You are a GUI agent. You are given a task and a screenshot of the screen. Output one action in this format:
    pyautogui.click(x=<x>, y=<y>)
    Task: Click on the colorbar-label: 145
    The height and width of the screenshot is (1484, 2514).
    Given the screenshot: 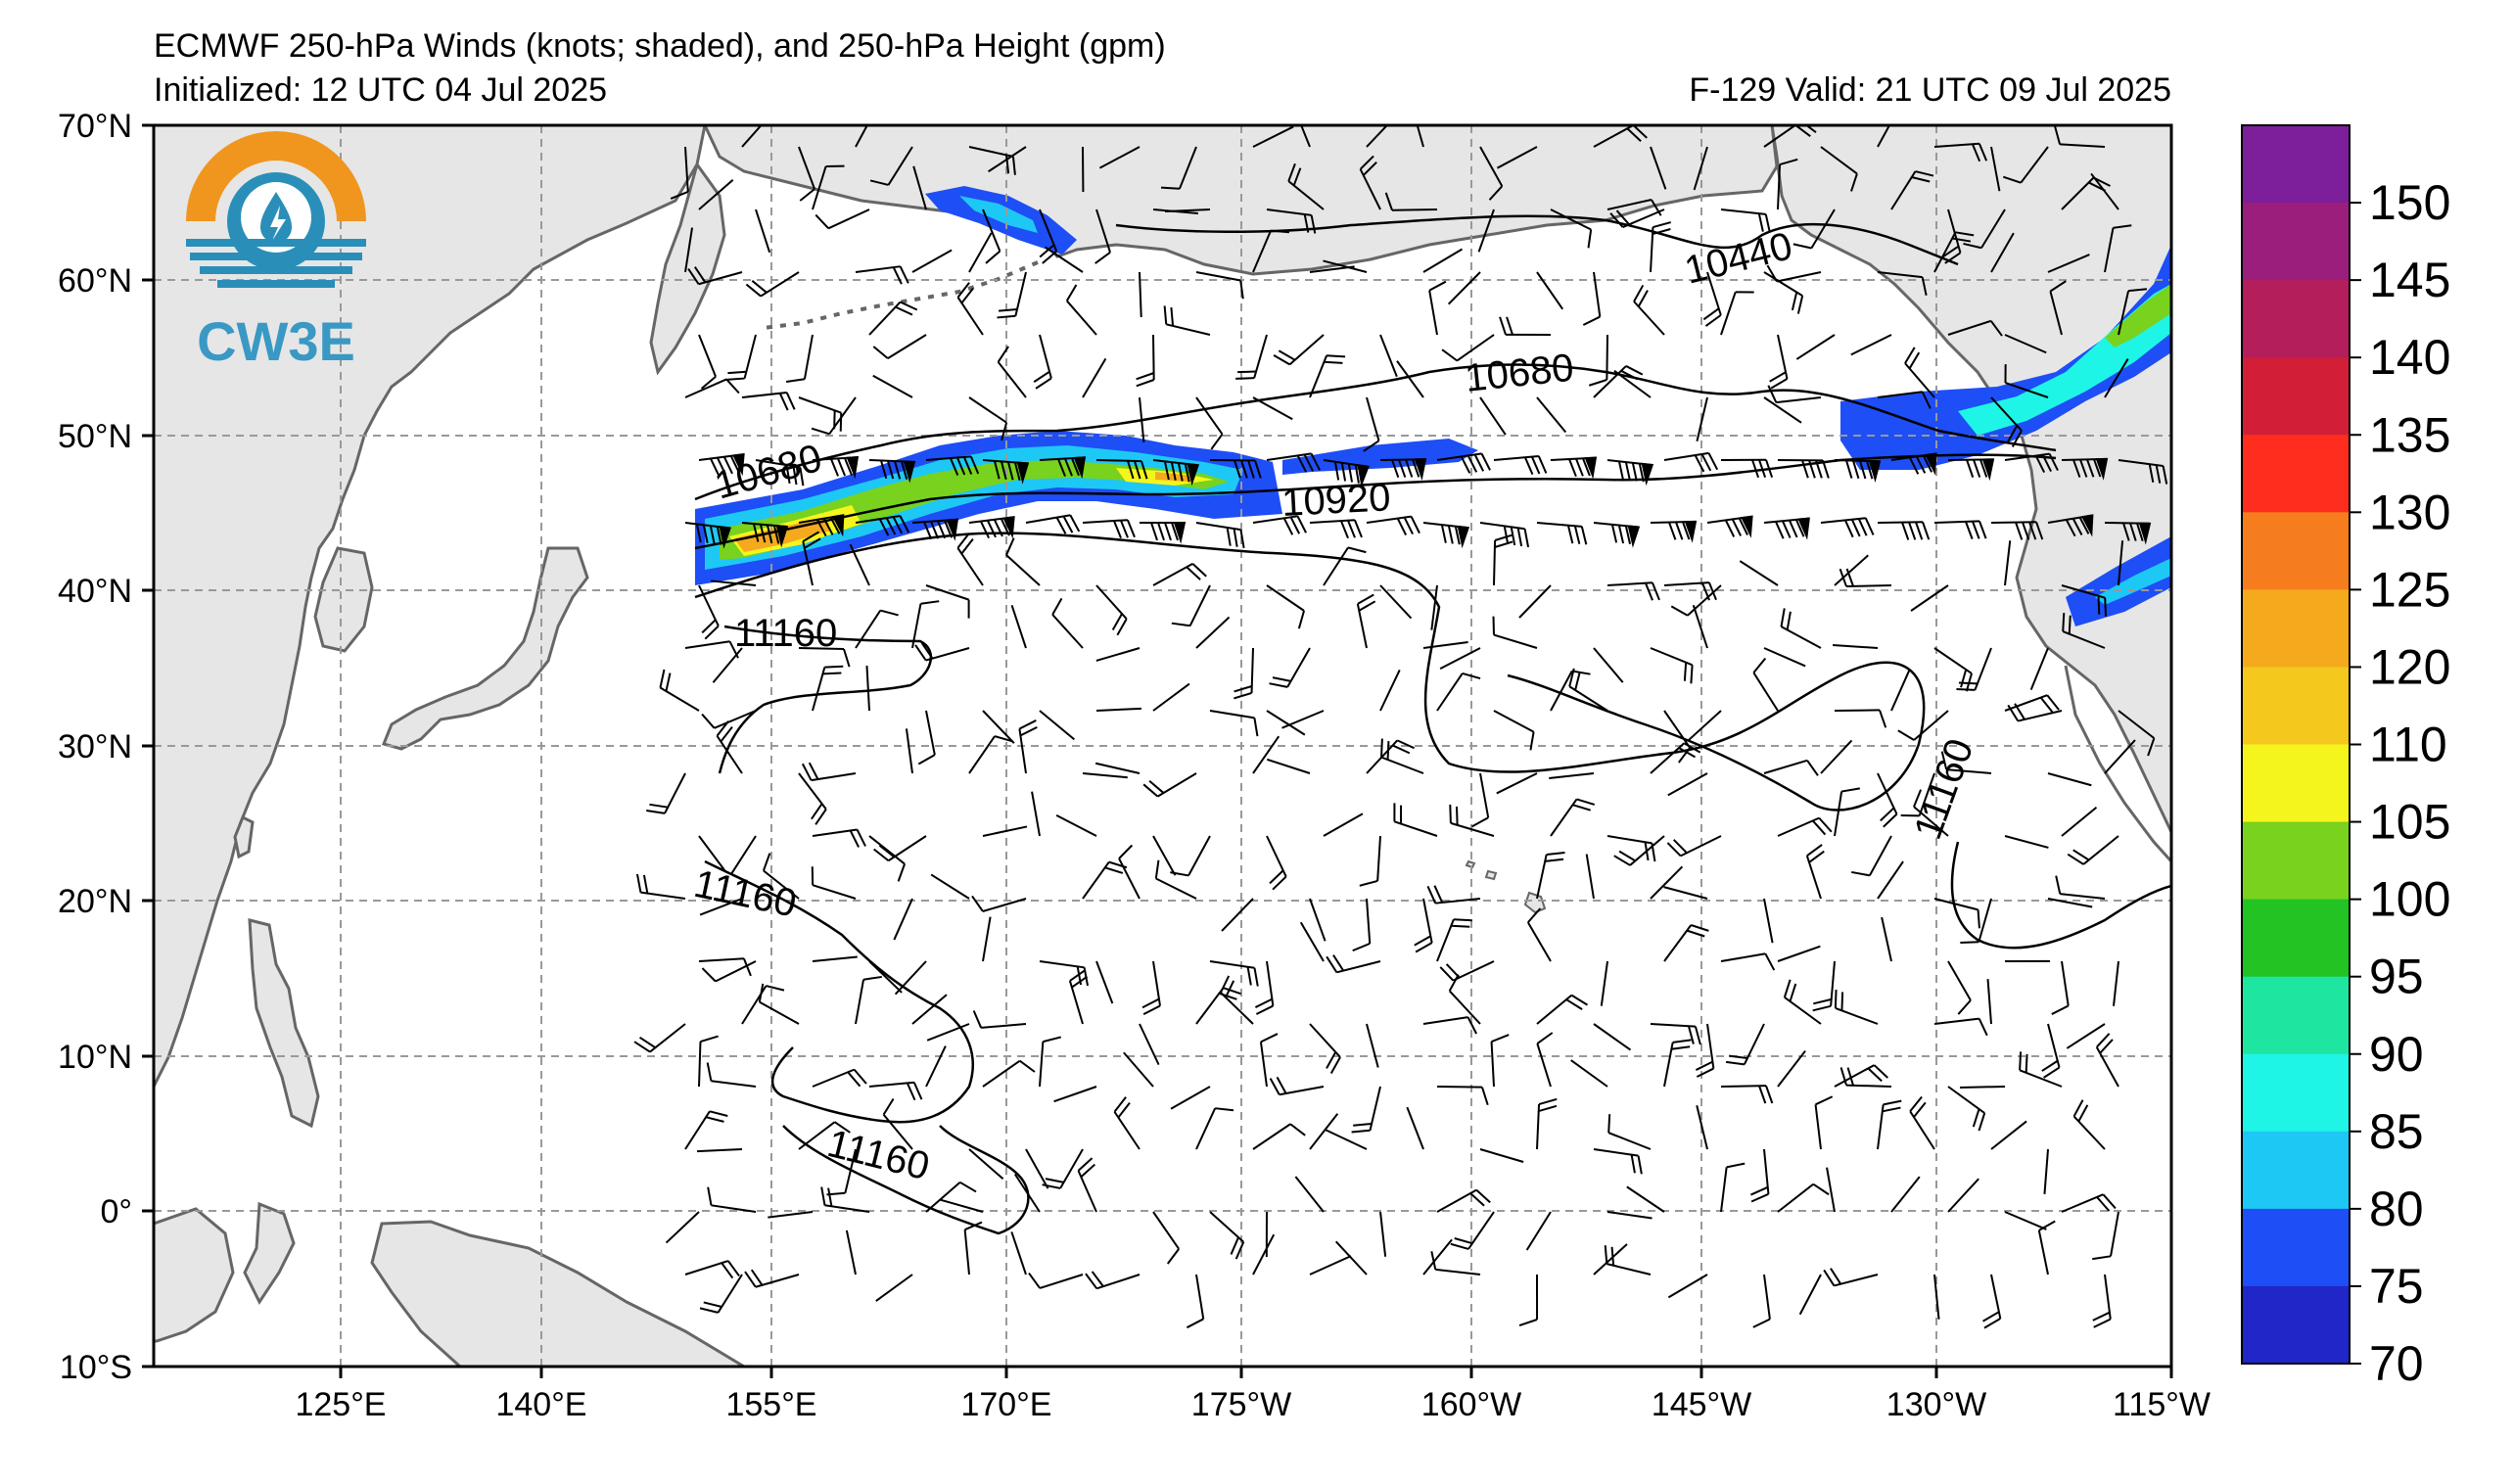 What is the action you would take?
    pyautogui.click(x=2409, y=280)
    